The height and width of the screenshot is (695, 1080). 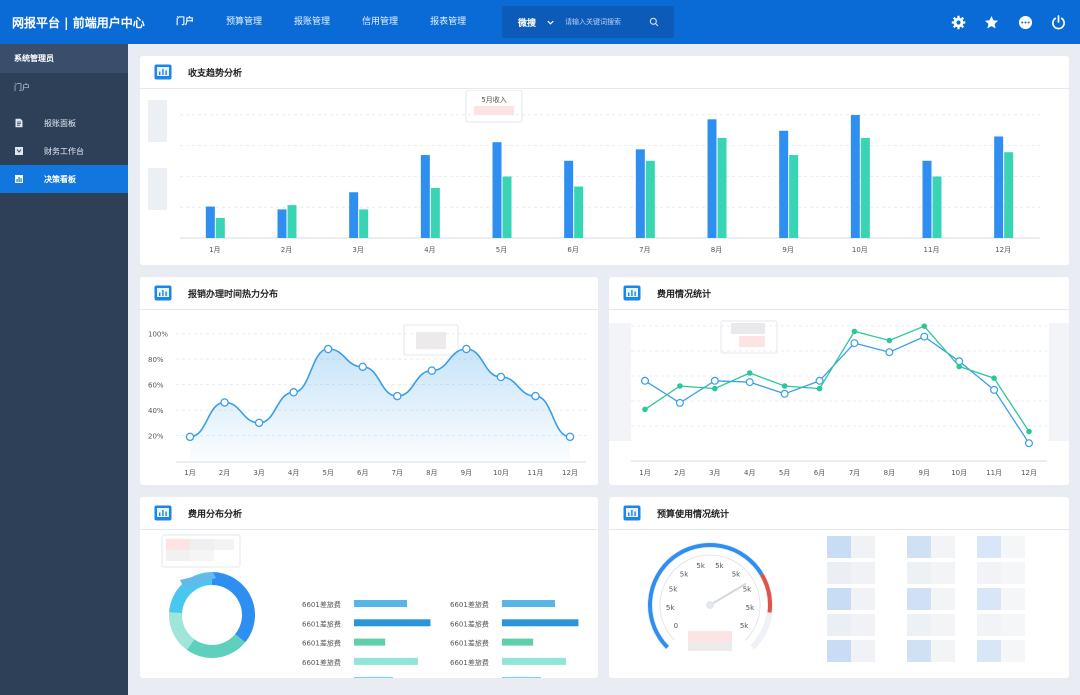 I want to click on nav-budget: 预算管理, so click(x=244, y=22).